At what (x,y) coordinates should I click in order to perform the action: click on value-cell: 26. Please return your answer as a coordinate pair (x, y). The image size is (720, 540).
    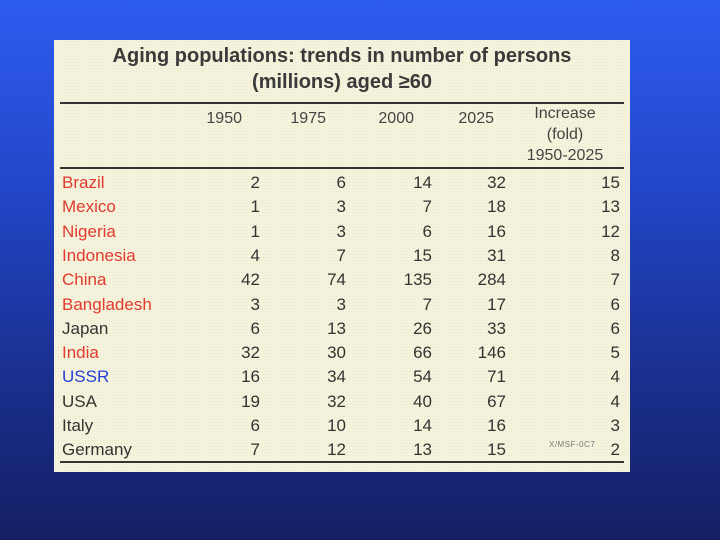
    Looking at the image, I should click on (422, 328).